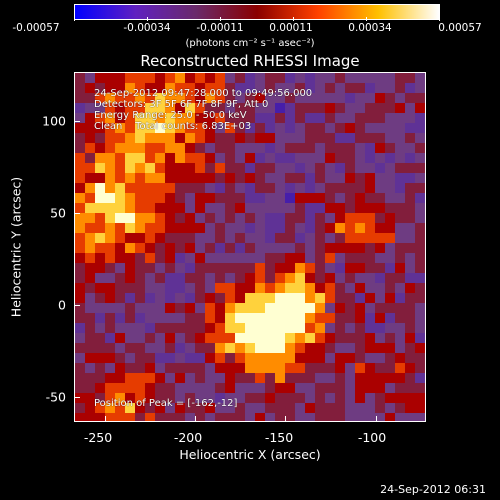 This screenshot has height=500, width=500. Describe the element at coordinates (62, 305) in the screenshot. I see `y-tick-label: 0` at that location.